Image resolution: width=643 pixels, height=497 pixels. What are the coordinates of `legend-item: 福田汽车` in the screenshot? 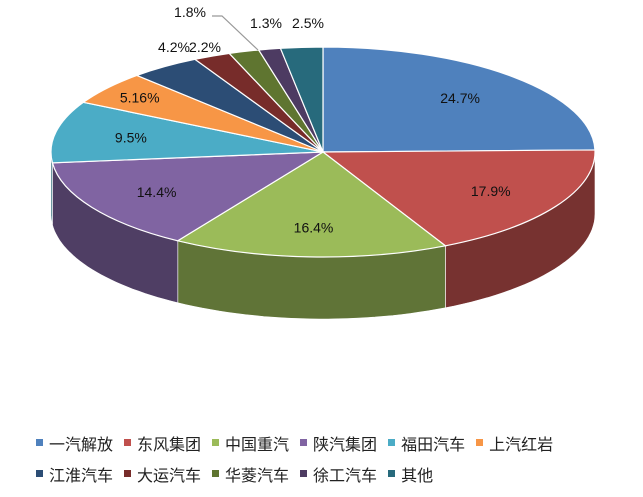 It's located at (426, 443).